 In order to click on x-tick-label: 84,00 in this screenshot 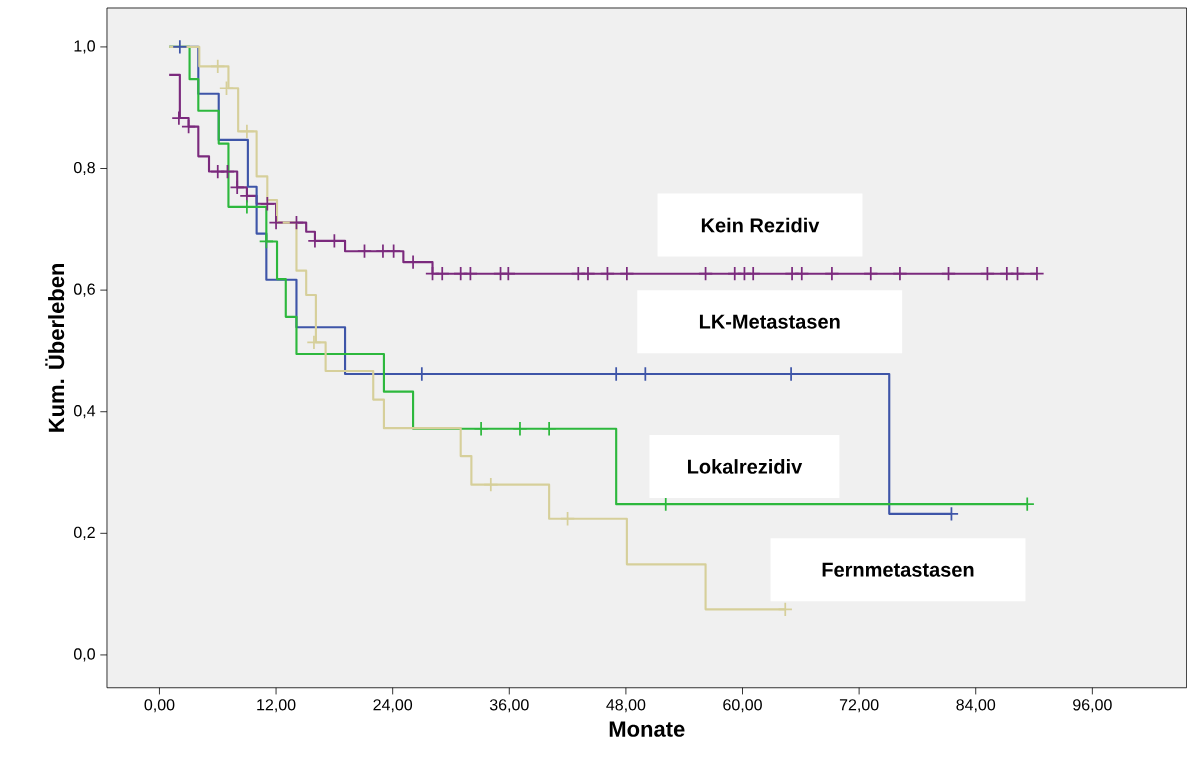, I will do `click(976, 706)`.